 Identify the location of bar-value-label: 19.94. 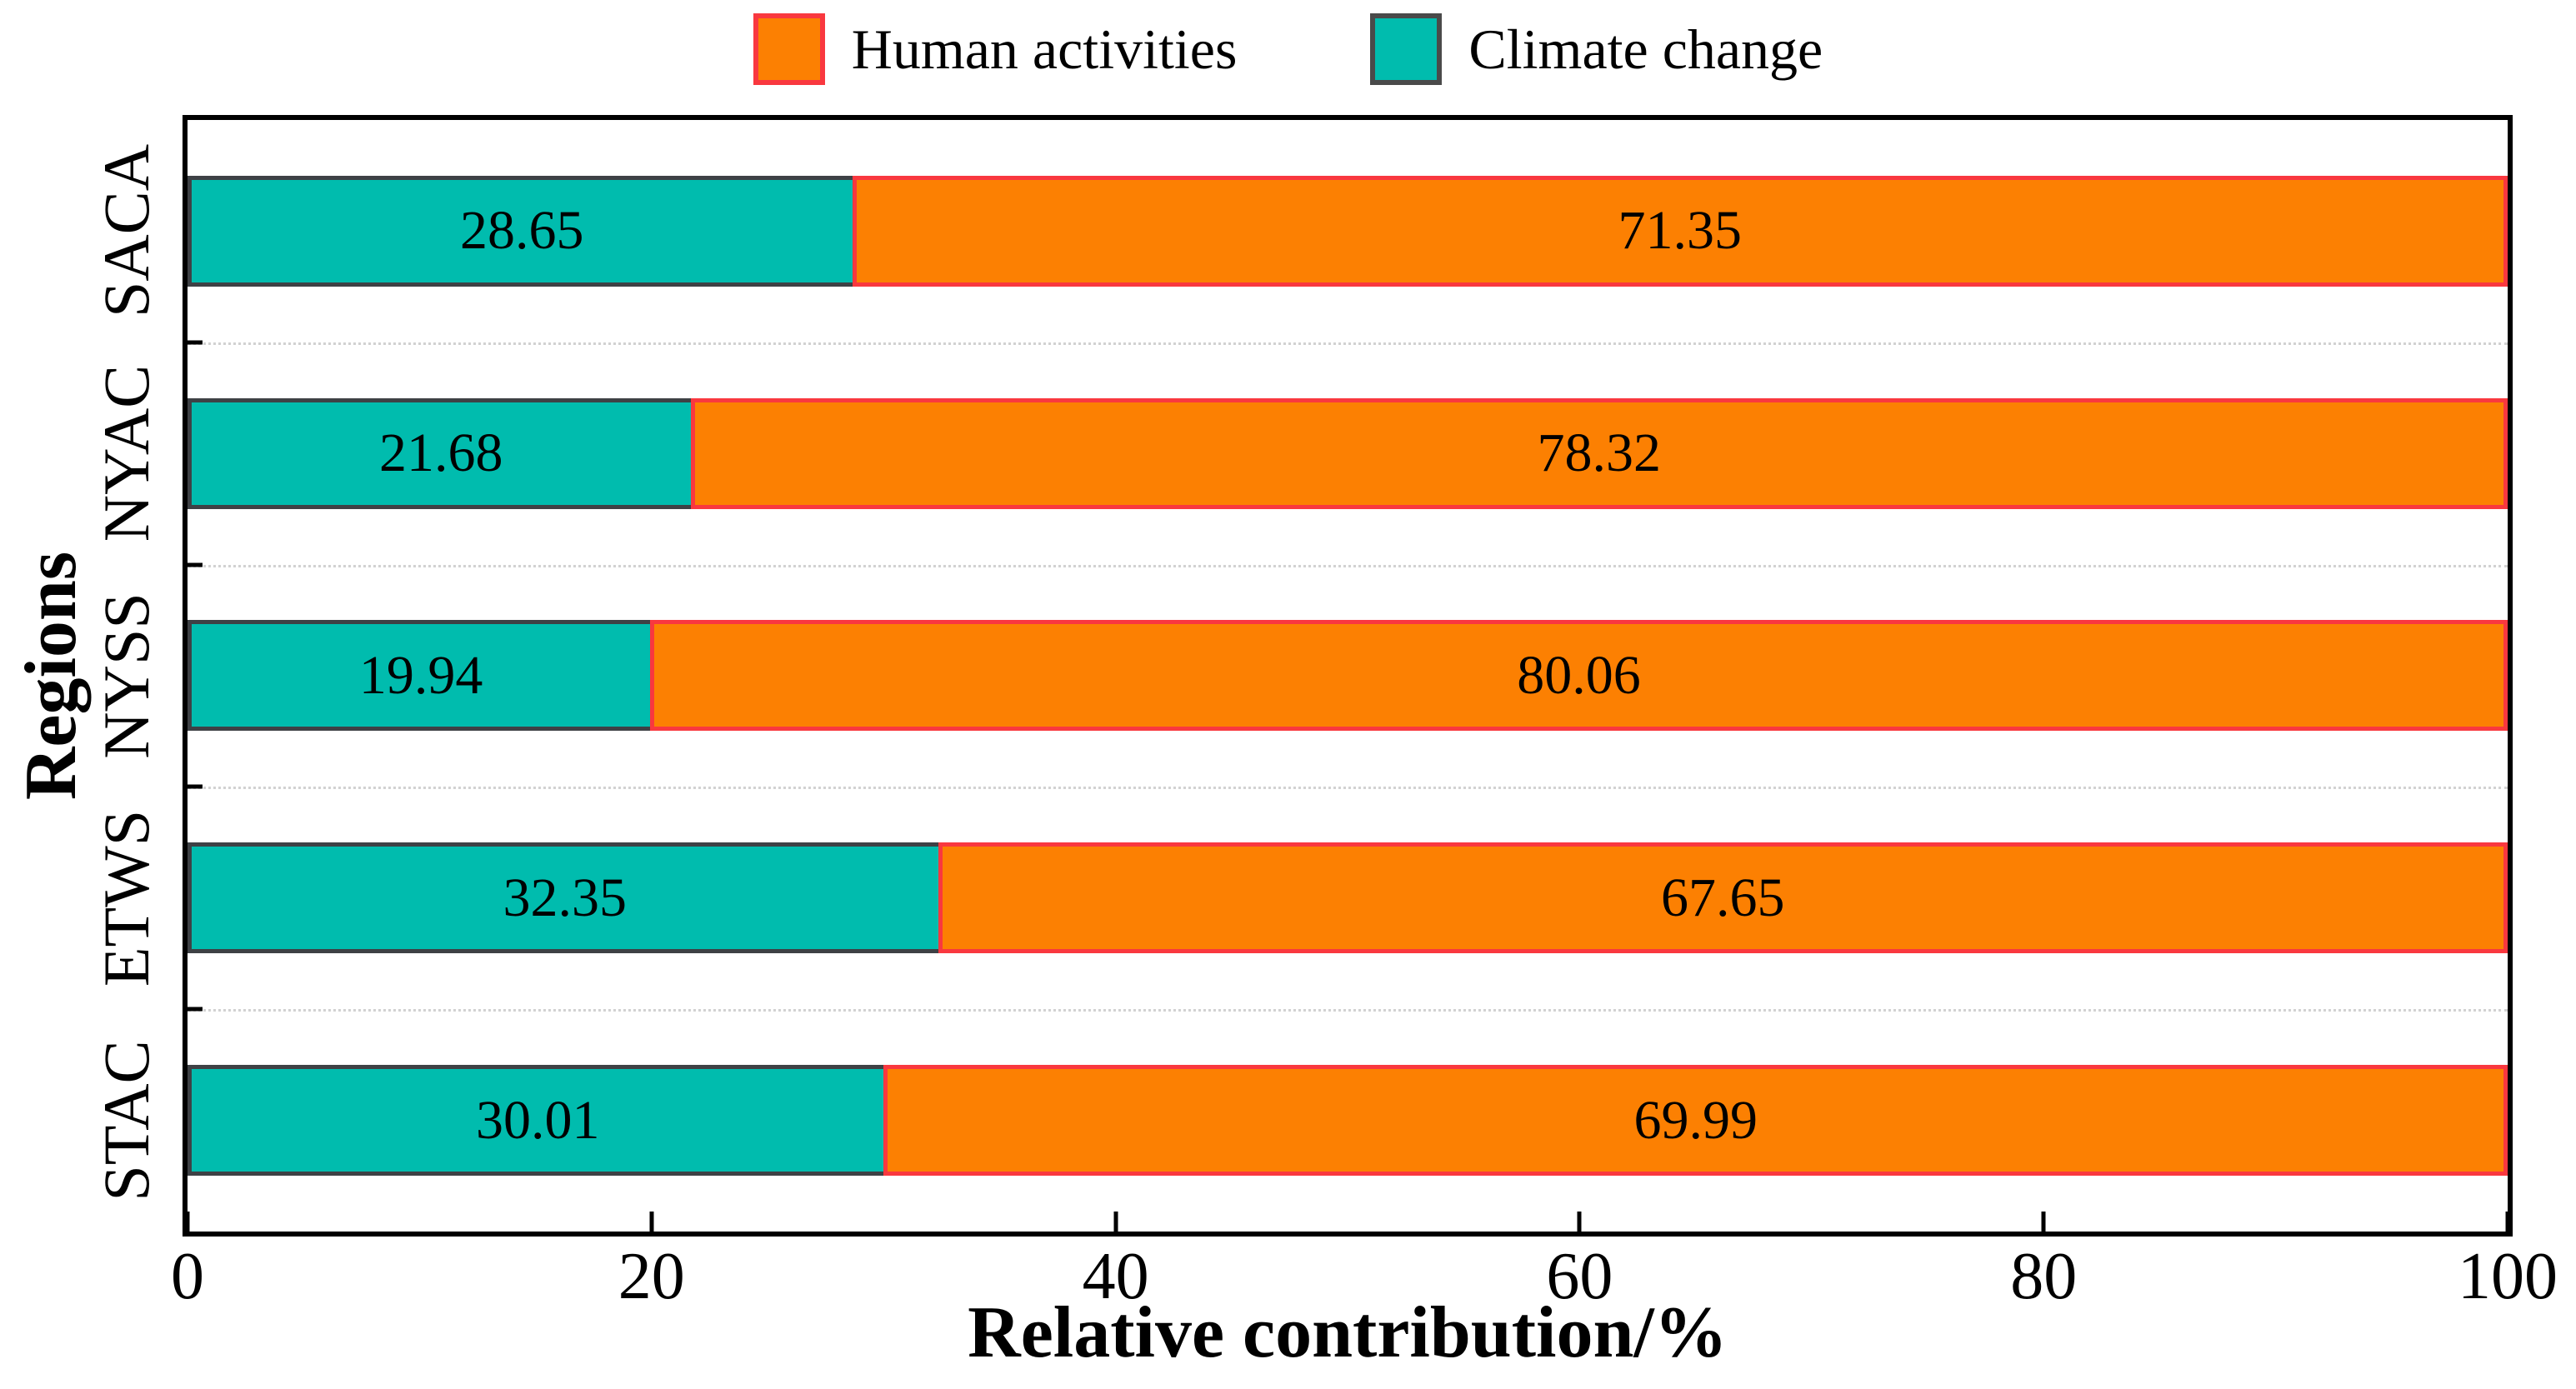
(421, 675).